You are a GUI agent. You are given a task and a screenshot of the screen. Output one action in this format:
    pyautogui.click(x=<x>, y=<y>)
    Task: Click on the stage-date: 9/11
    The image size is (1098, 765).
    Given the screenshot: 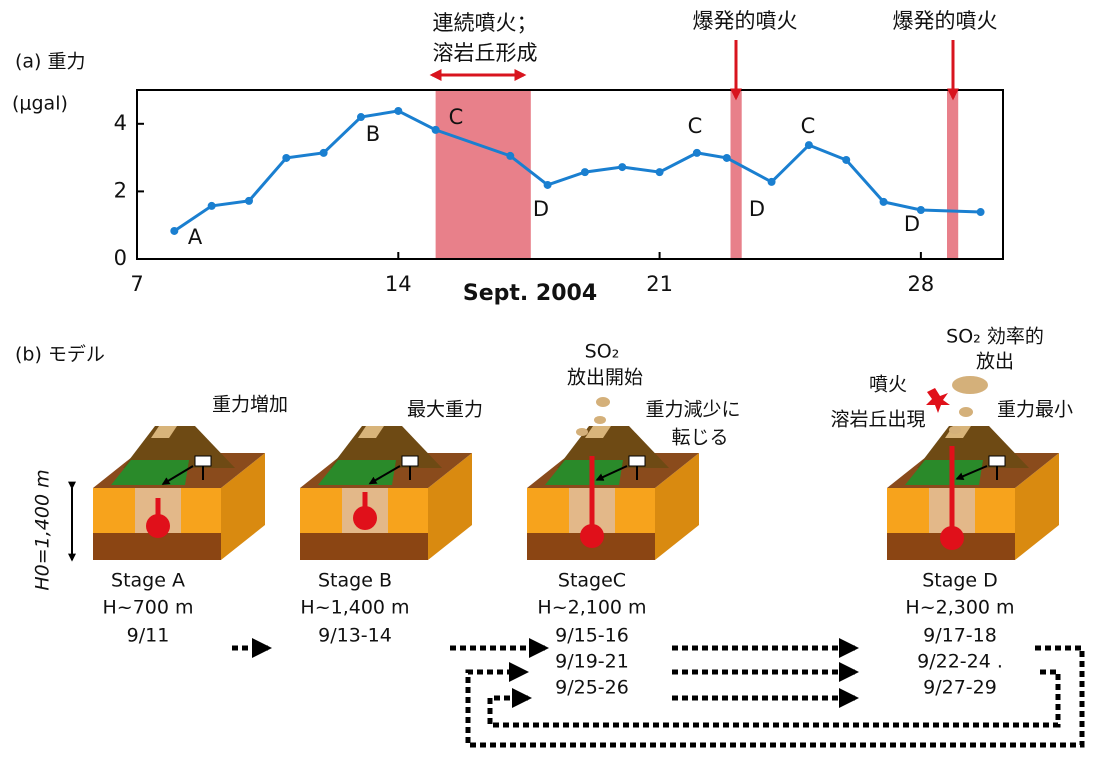 What is the action you would take?
    pyautogui.click(x=148, y=636)
    